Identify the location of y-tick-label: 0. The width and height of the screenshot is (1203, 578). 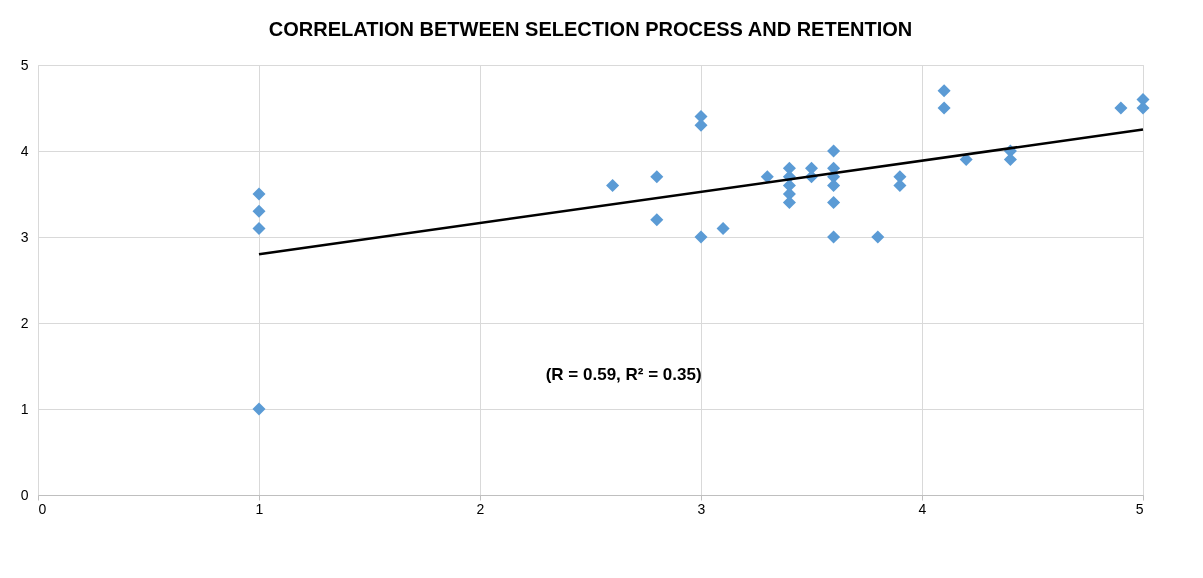
(24, 494).